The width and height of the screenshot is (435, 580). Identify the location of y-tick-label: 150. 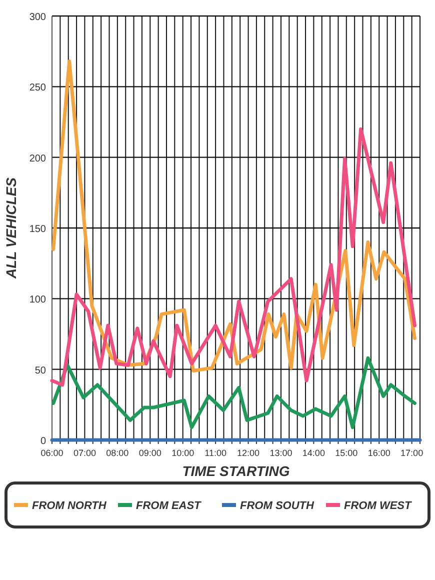
(37, 229).